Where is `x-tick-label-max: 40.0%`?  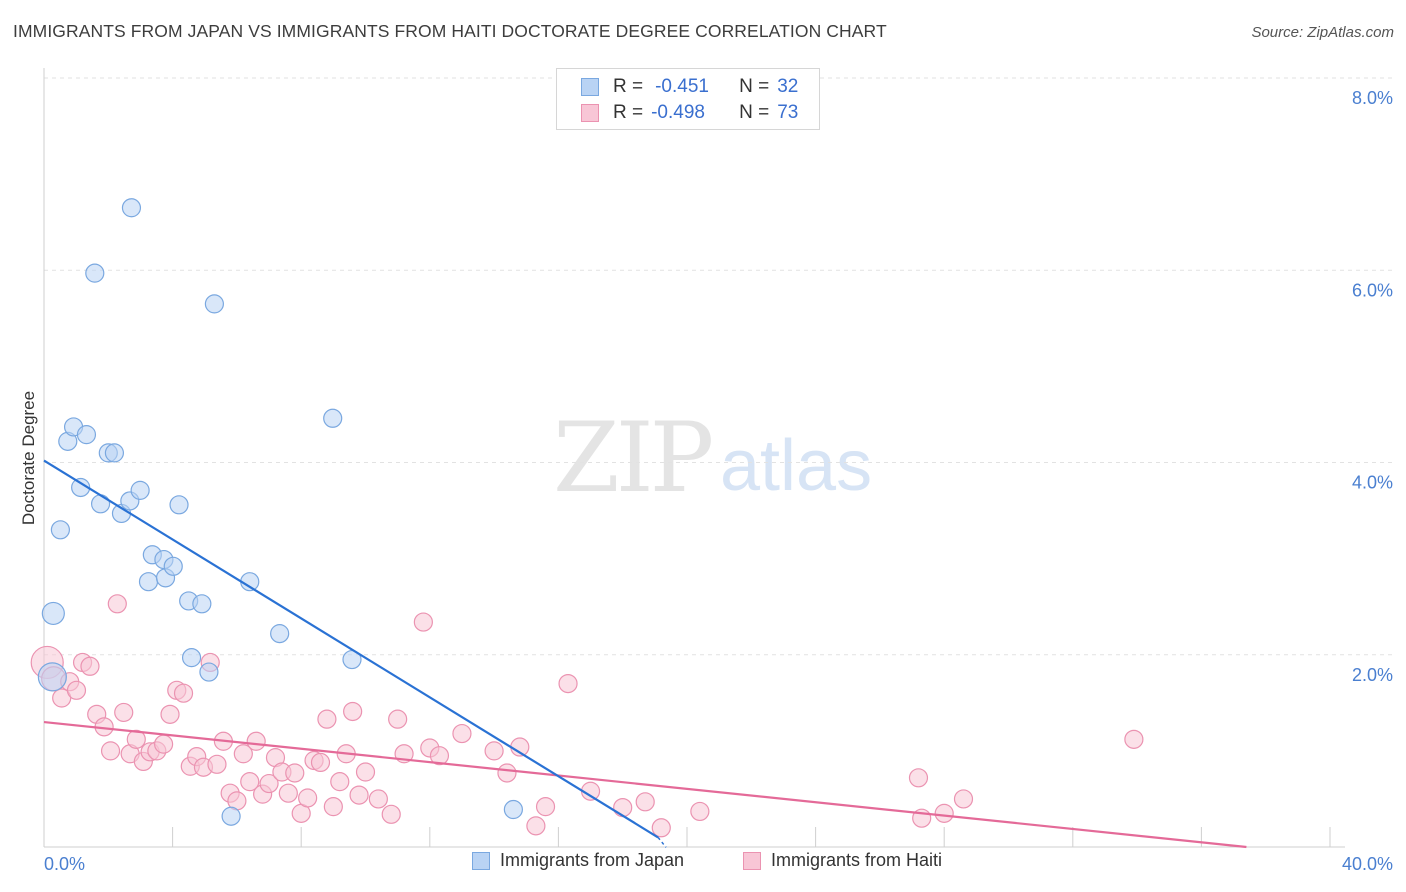 x-tick-label-max: 40.0% is located at coordinates (1367, 864).